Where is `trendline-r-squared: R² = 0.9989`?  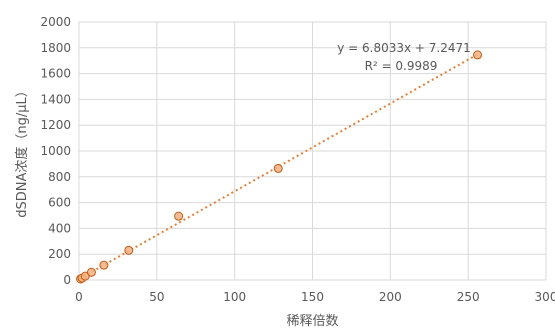
trendline-r-squared: R² = 0.9989 is located at coordinates (401, 66).